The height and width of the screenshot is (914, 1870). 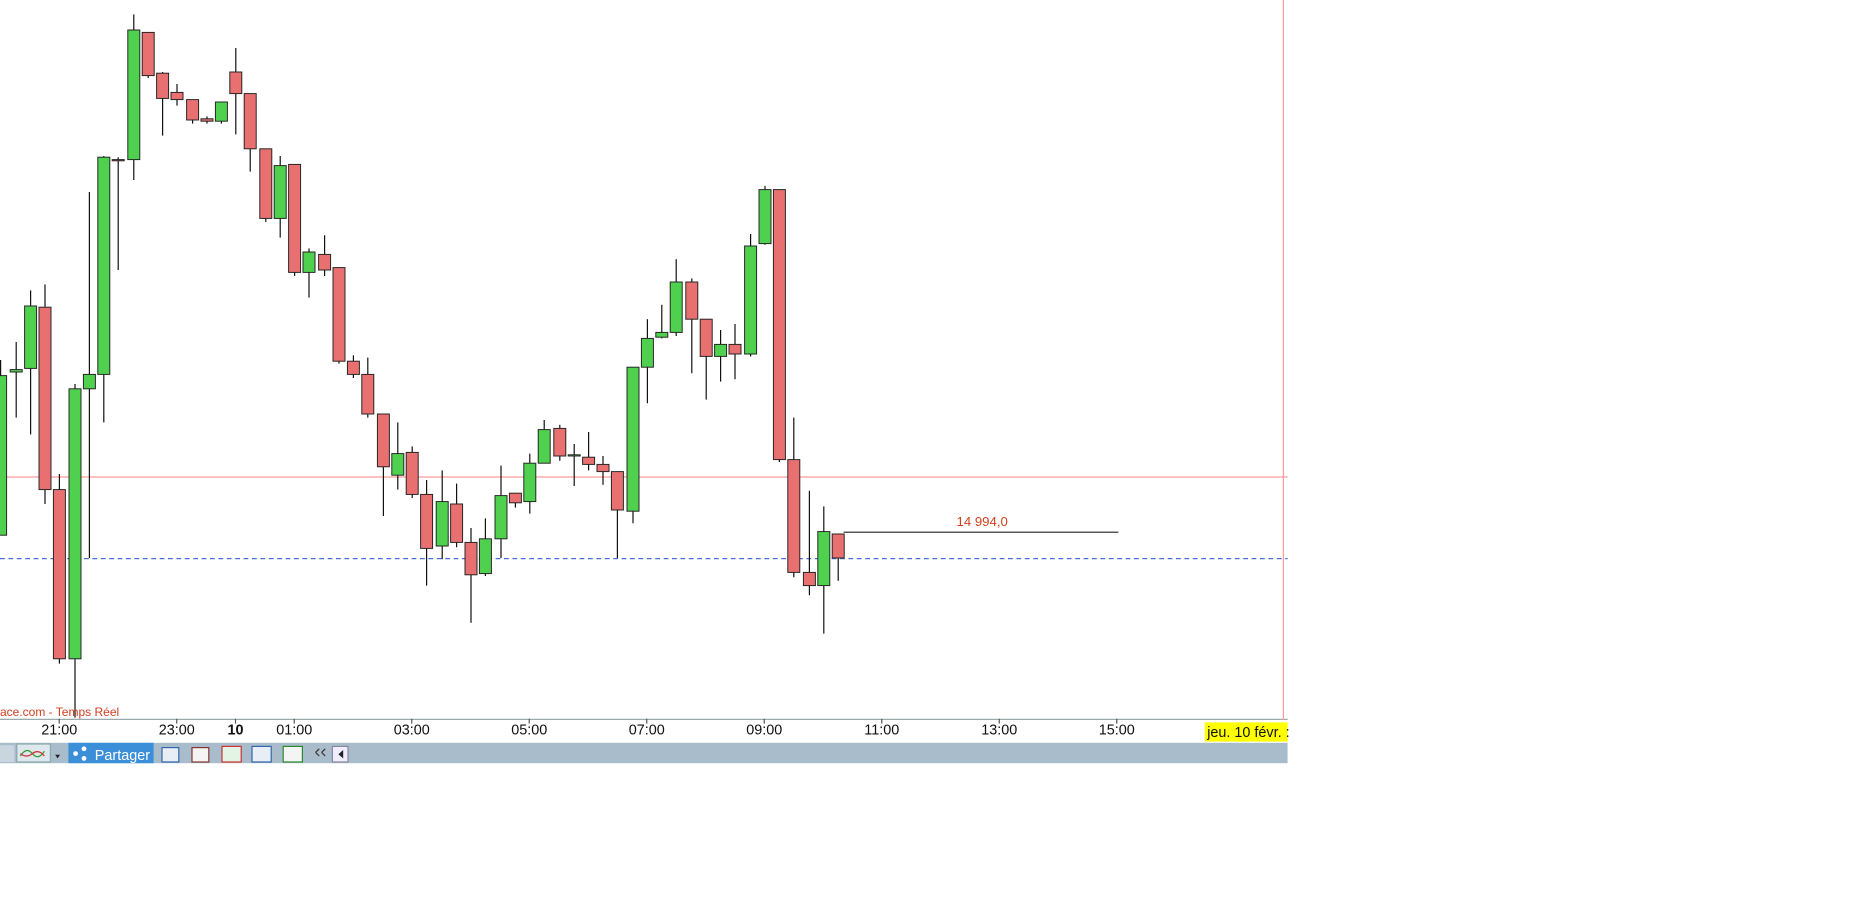 I want to click on toolbar, so click(x=644, y=753).